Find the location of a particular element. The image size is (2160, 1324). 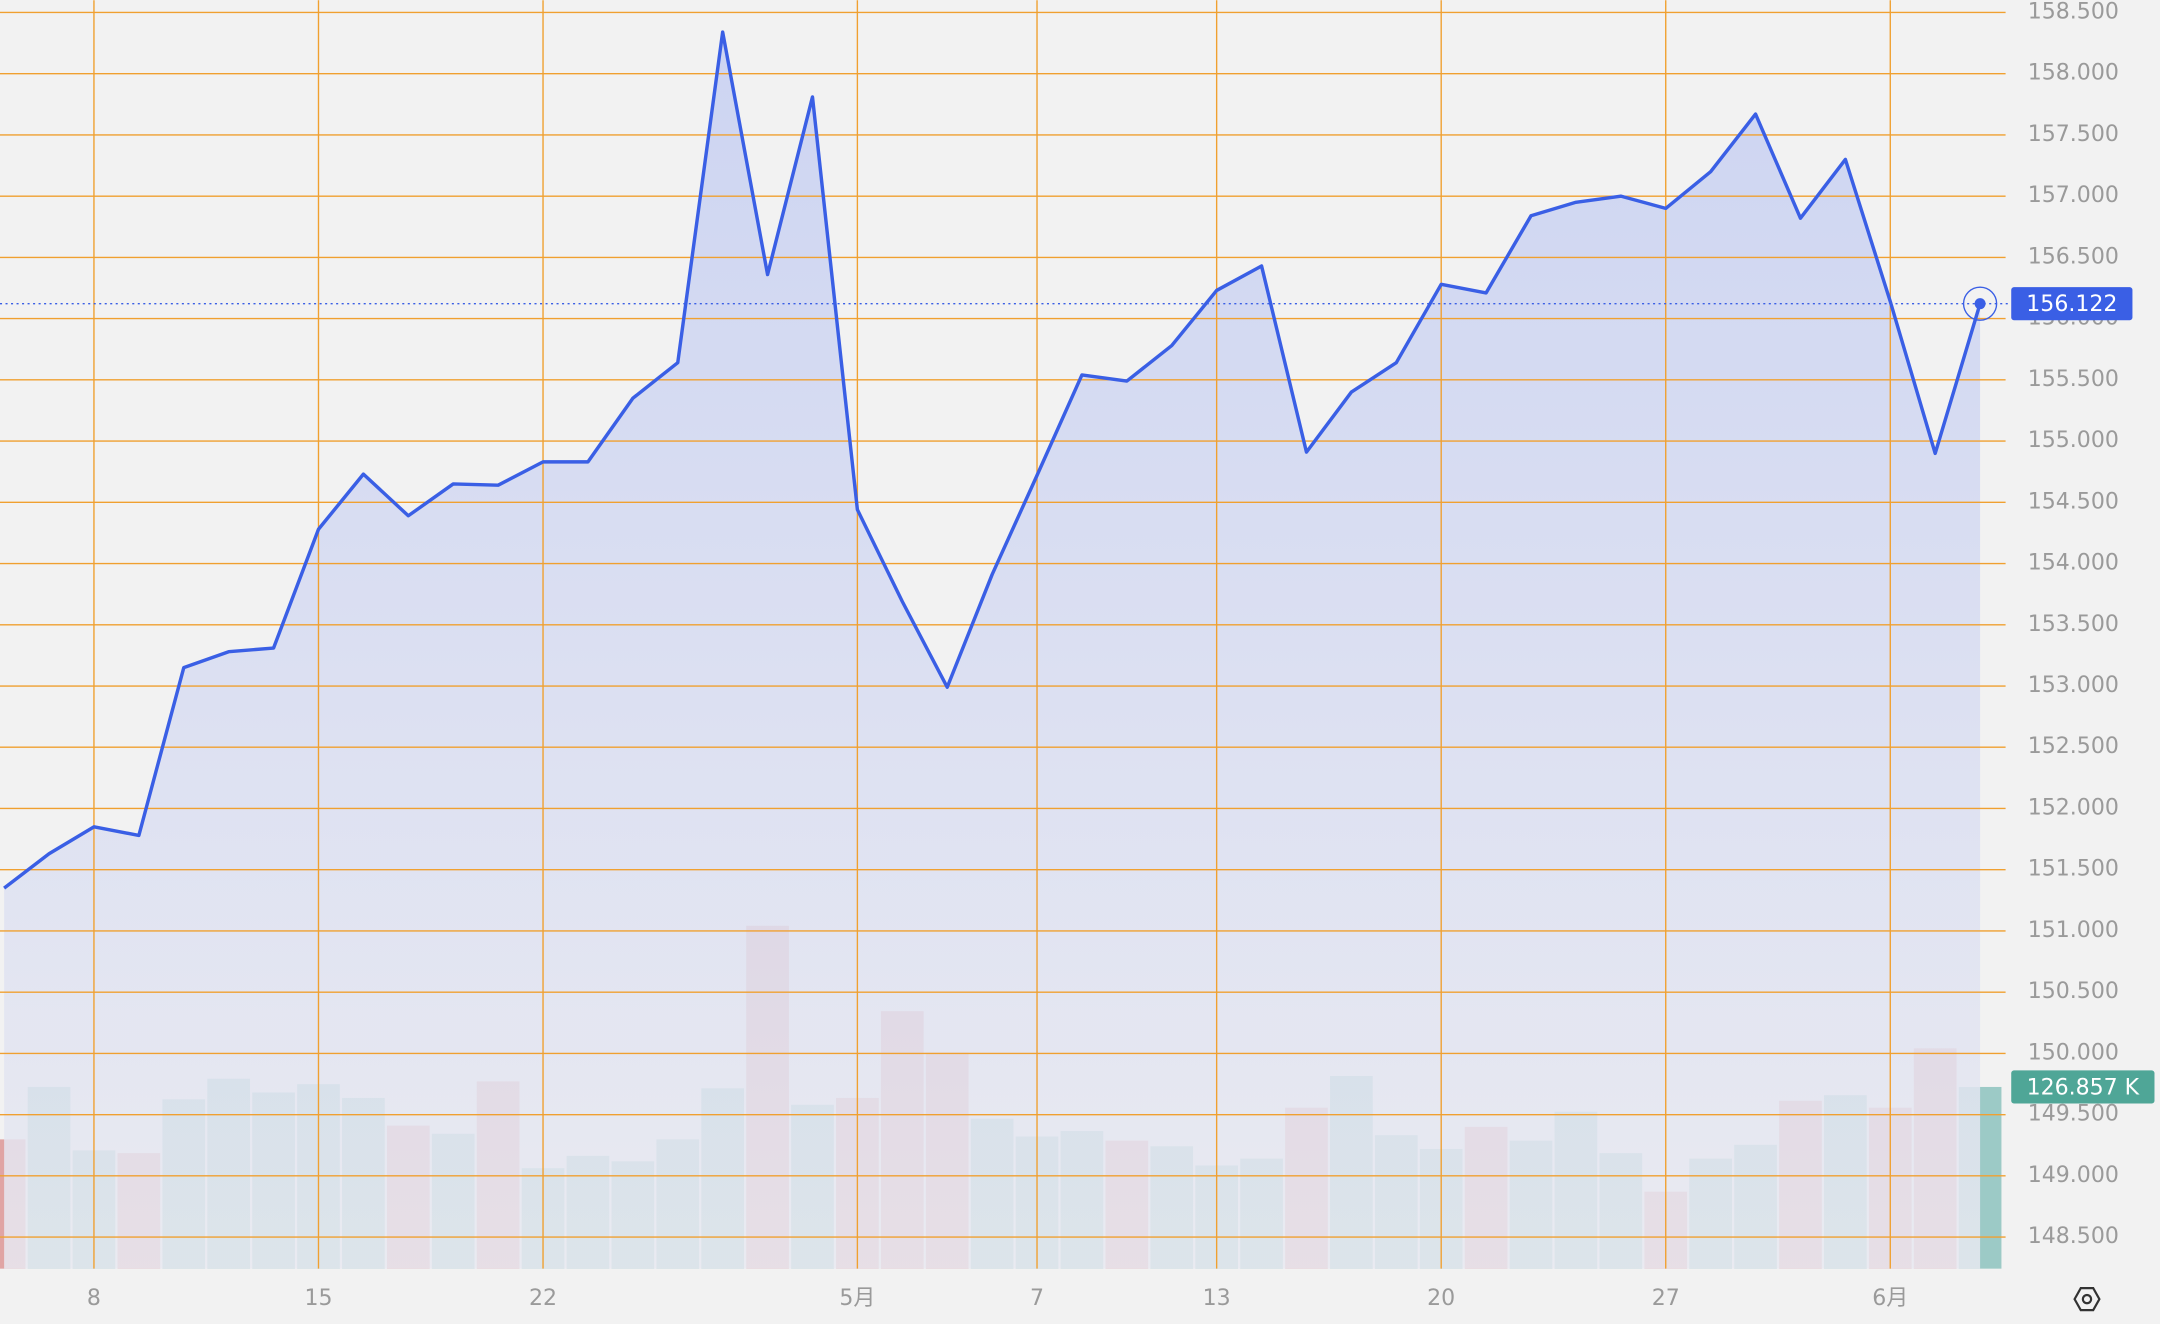

x-tick-label: 6月 is located at coordinates (1890, 1298).